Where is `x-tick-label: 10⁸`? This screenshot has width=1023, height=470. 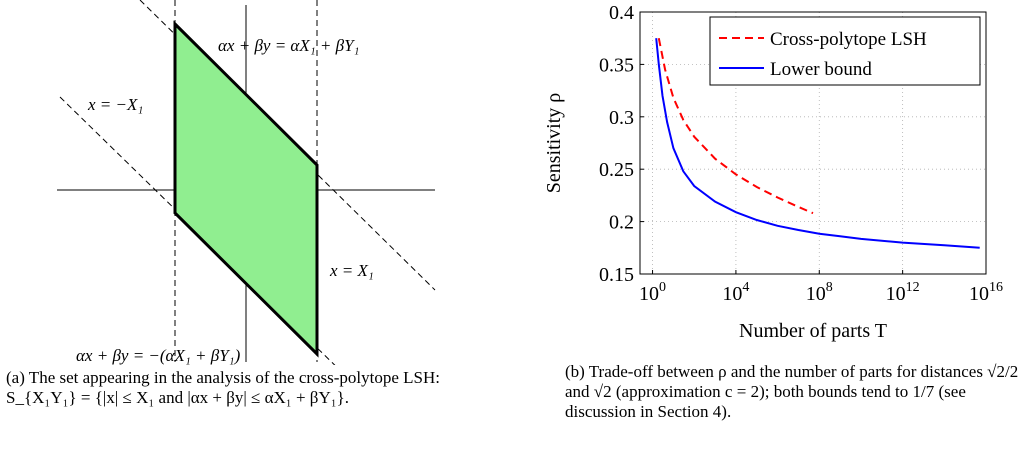
x-tick-label: 10⁸ is located at coordinates (819, 292).